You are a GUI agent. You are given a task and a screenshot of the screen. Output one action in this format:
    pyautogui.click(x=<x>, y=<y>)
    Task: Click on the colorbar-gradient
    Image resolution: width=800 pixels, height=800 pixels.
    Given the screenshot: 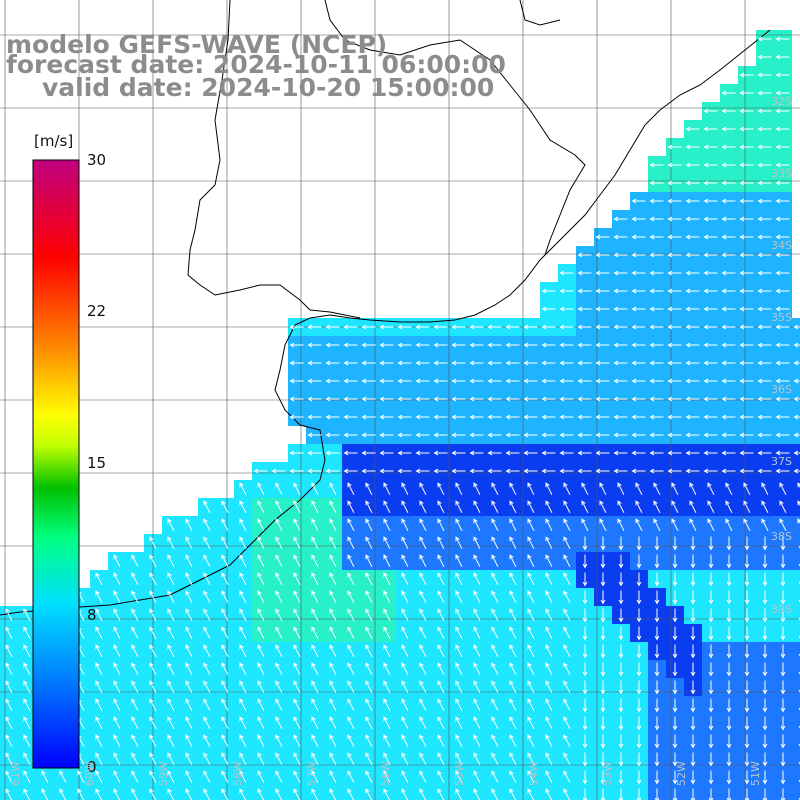 What is the action you would take?
    pyautogui.click(x=56, y=464)
    